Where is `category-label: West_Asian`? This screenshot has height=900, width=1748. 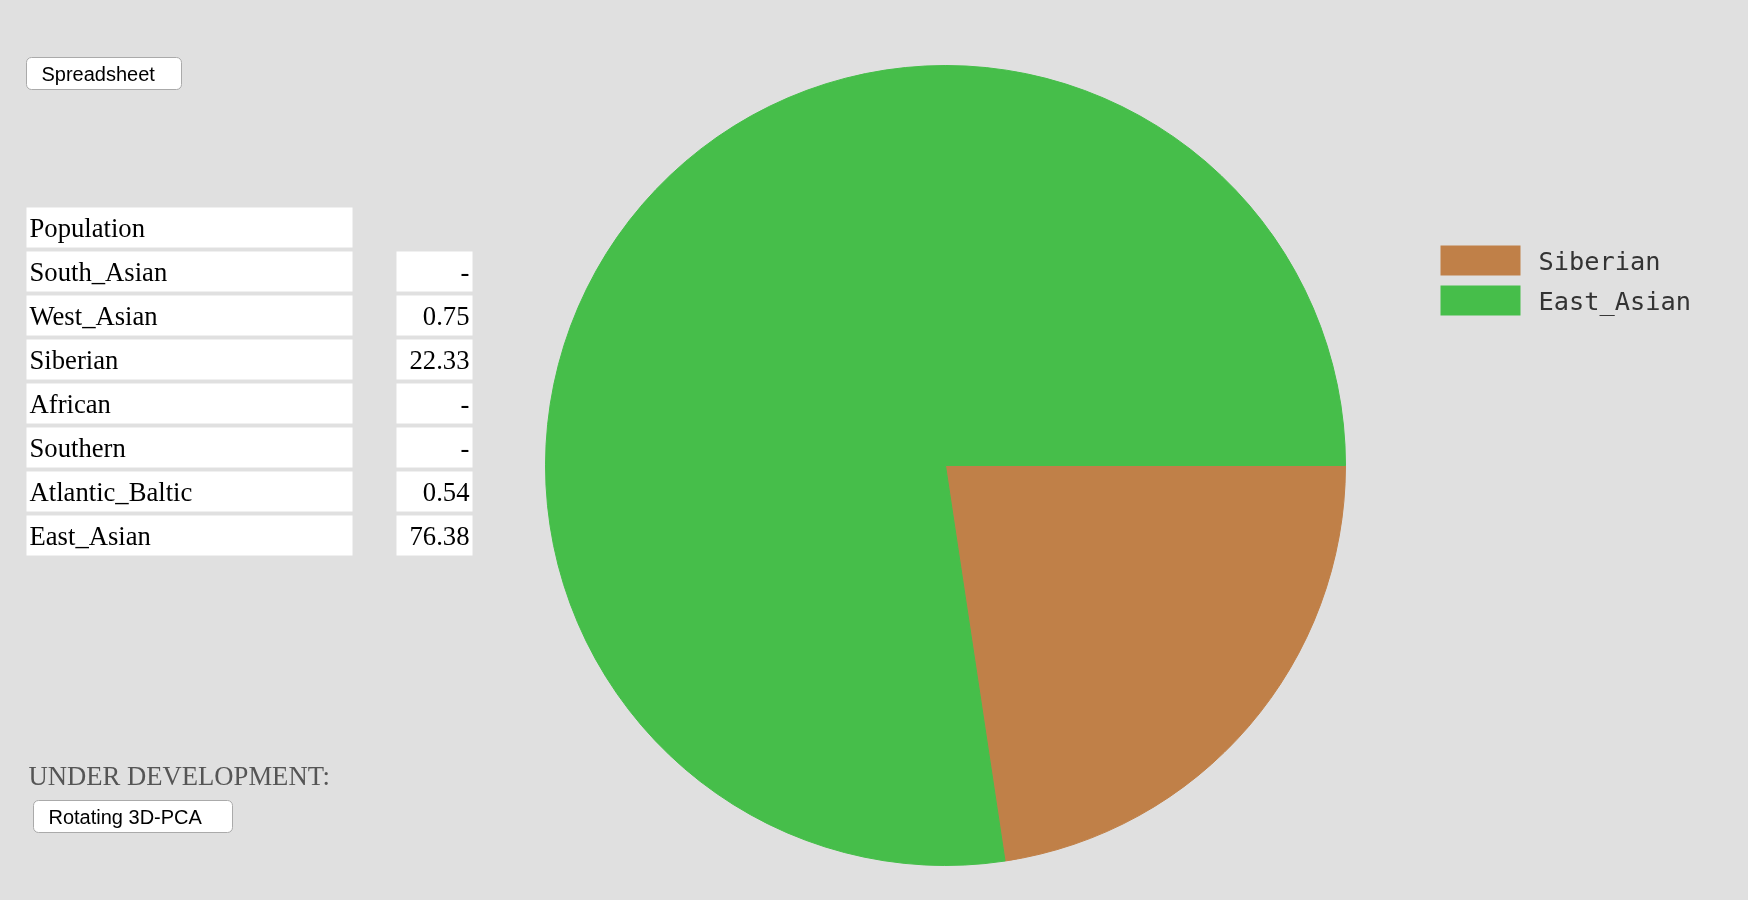 category-label: West_Asian is located at coordinates (93, 315).